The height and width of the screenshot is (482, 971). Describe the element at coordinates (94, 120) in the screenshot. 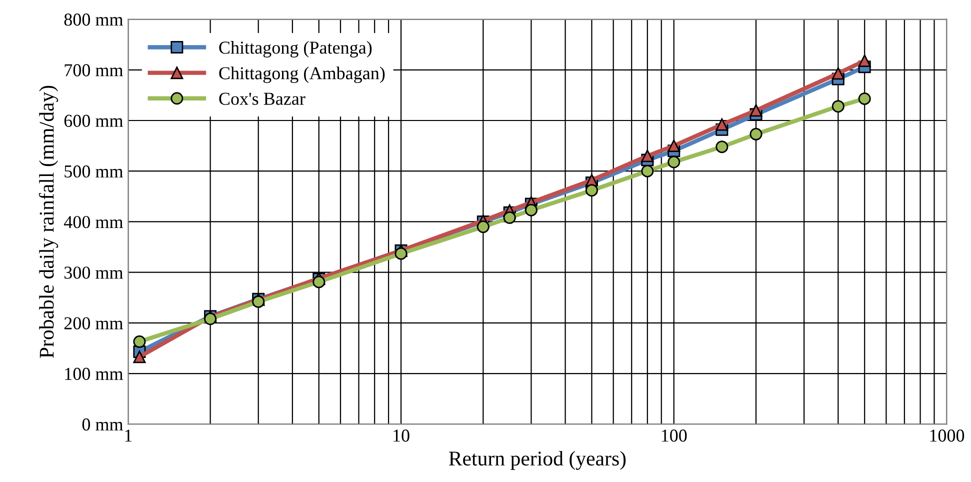

I see `y-tick-label: 600 mm` at that location.